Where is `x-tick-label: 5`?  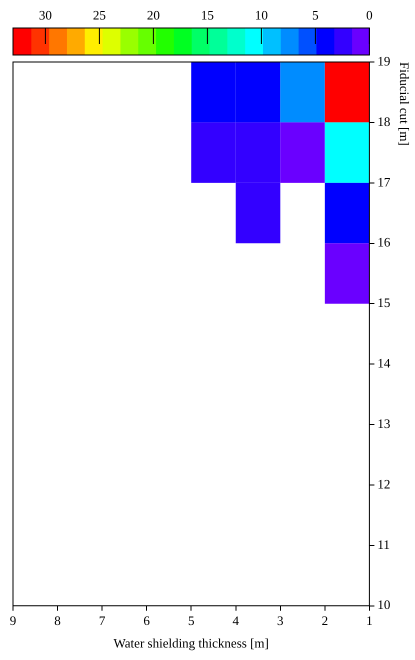
x-tick-label: 5 is located at coordinates (191, 620).